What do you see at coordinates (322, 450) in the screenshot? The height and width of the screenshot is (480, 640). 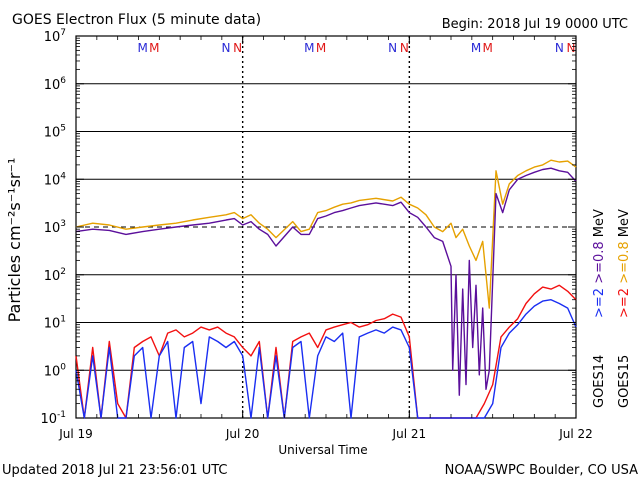 I see `x-axis-label: Universal Time` at bounding box center [322, 450].